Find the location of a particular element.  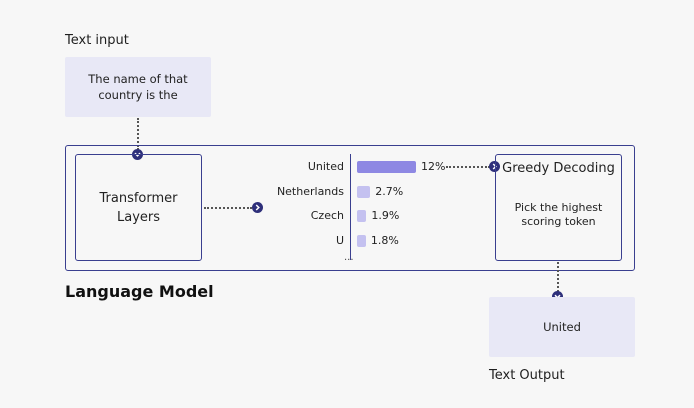

token-percent: 12% is located at coordinates (433, 166).